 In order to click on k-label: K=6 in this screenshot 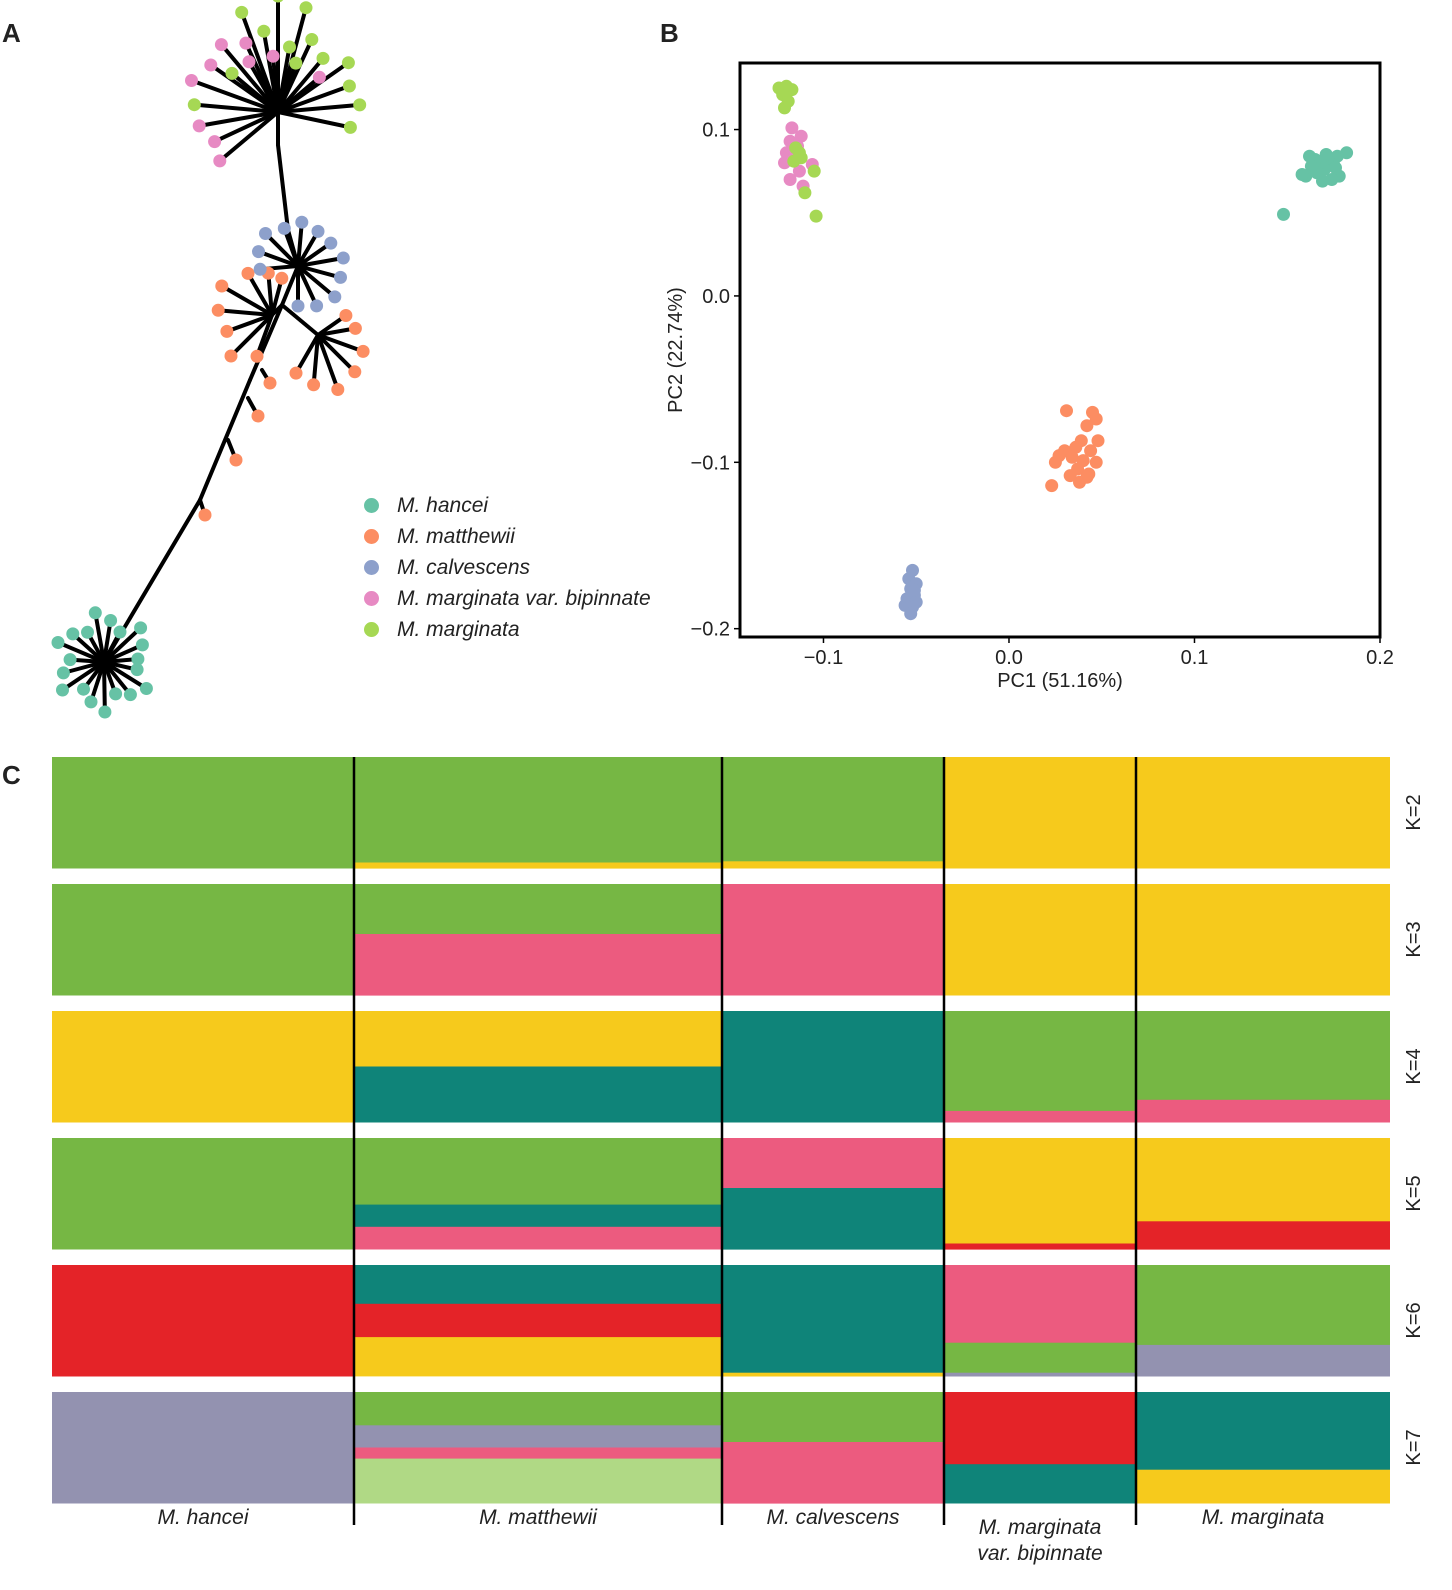, I will do `click(1414, 1320)`.